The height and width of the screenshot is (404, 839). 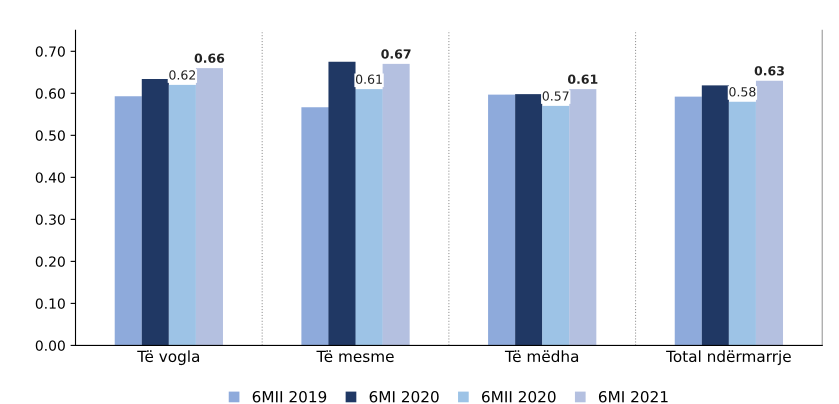 What do you see at coordinates (50, 219) in the screenshot?
I see `y-tick-label: 0.30` at bounding box center [50, 219].